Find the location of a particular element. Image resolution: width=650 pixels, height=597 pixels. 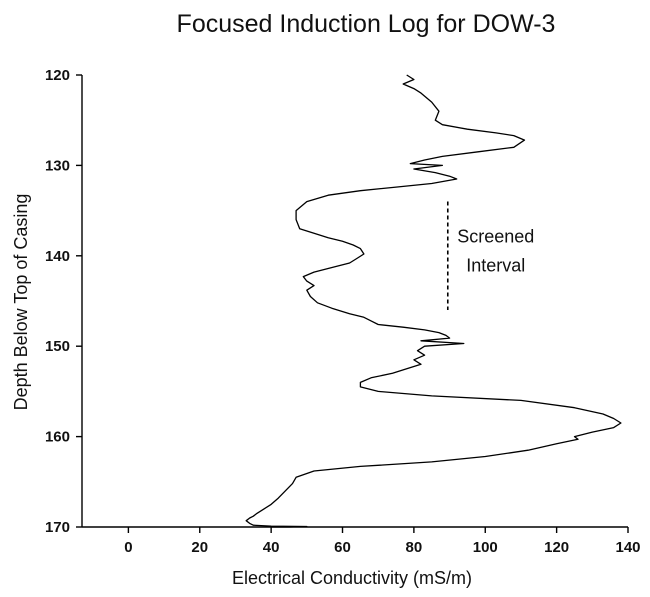

y-tick-label: 130 is located at coordinates (57, 165).